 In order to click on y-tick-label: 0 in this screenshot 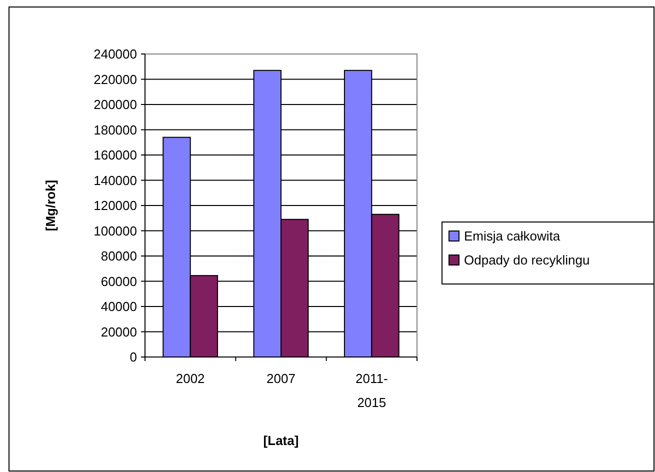, I will do `click(133, 357)`.